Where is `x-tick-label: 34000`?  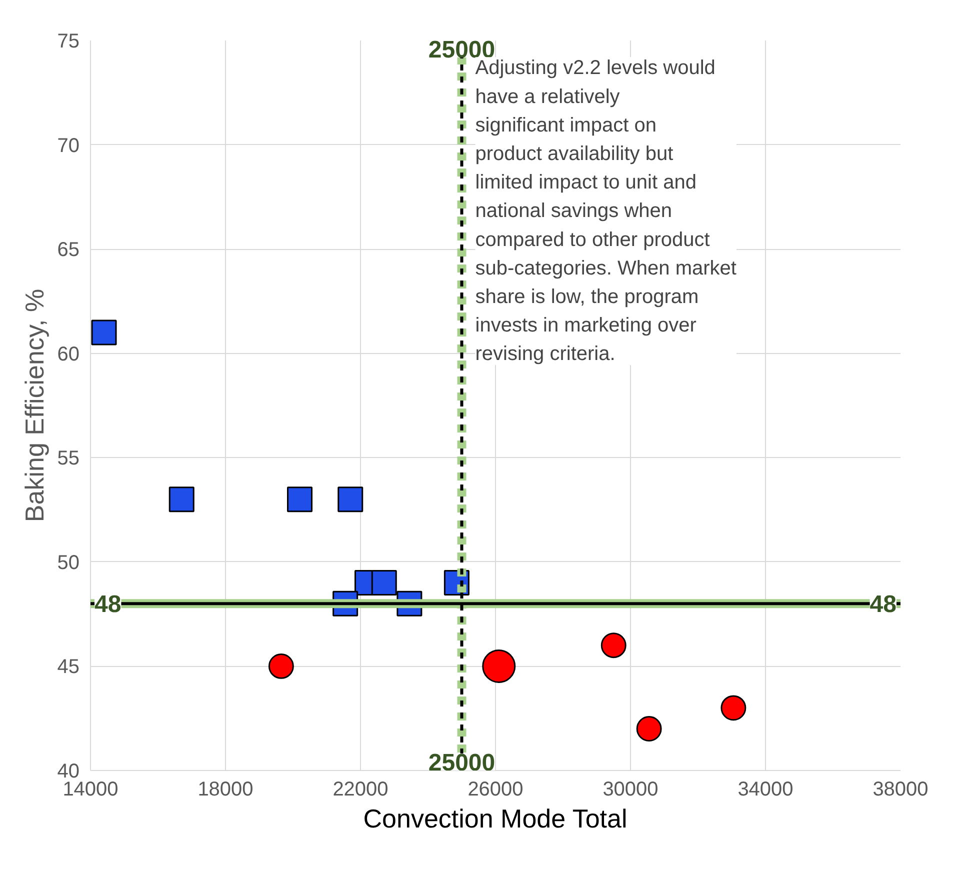 x-tick-label: 34000 is located at coordinates (766, 789).